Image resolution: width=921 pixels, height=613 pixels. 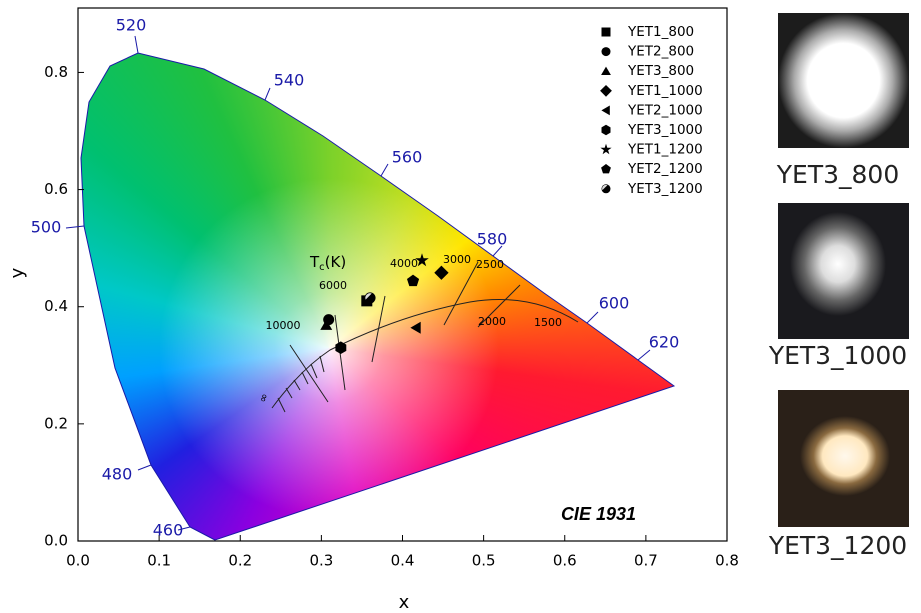 I want to click on x-tick-label: 0.1, so click(x=159, y=561).